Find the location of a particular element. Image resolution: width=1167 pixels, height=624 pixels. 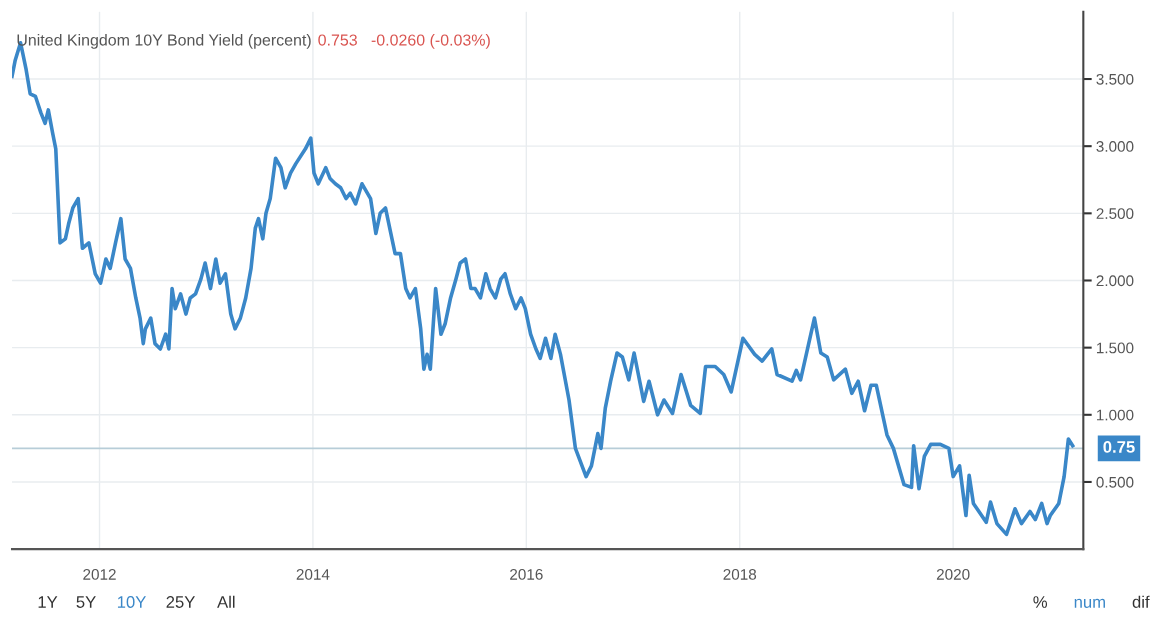

text: All is located at coordinates (226, 601).